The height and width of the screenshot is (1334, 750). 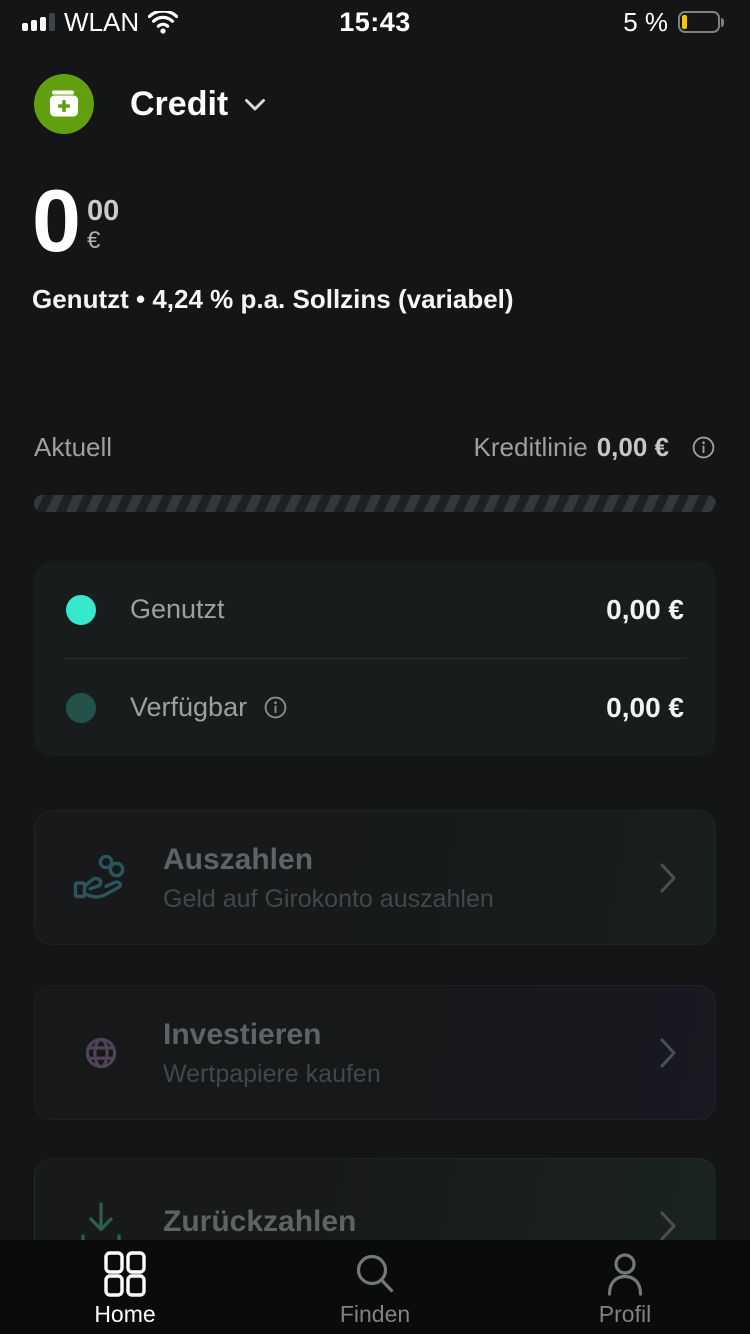 I want to click on account-switcher: Credit, so click(x=150, y=104).